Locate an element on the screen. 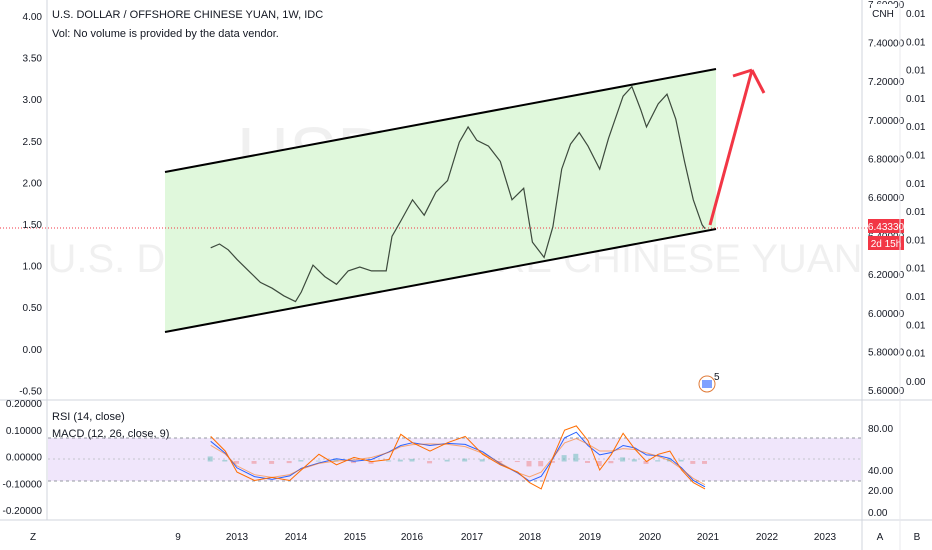 This screenshot has width=932, height=550. left-macd-tick: 0.00000 is located at coordinates (24, 458).